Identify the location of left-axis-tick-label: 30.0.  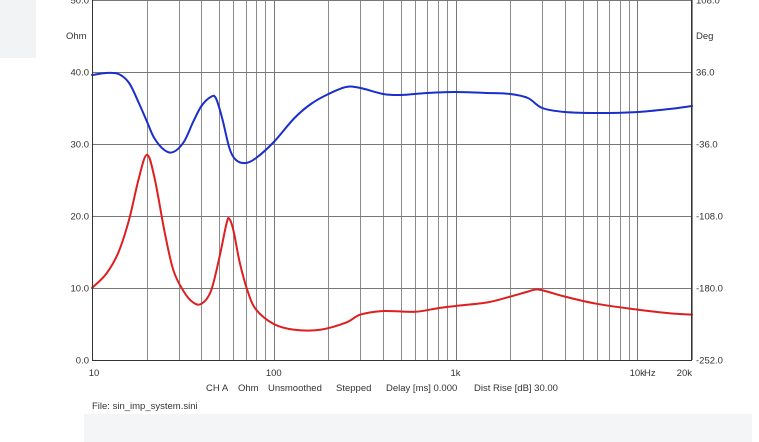
(80, 145).